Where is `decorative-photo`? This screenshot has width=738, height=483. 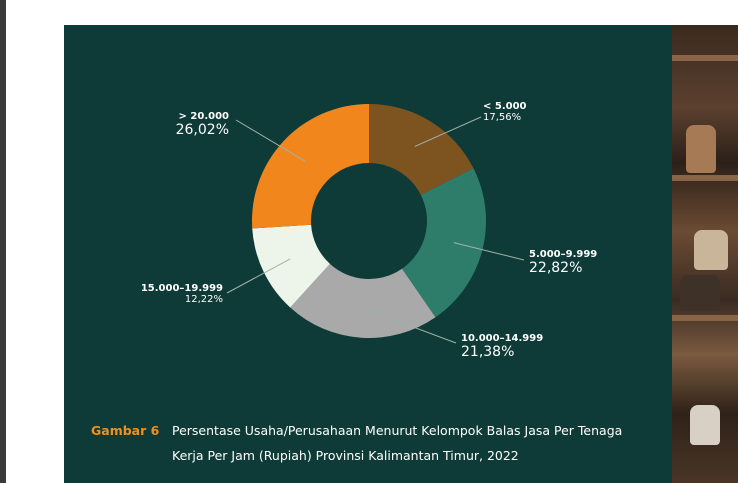
decorative-photo is located at coordinates (705, 254).